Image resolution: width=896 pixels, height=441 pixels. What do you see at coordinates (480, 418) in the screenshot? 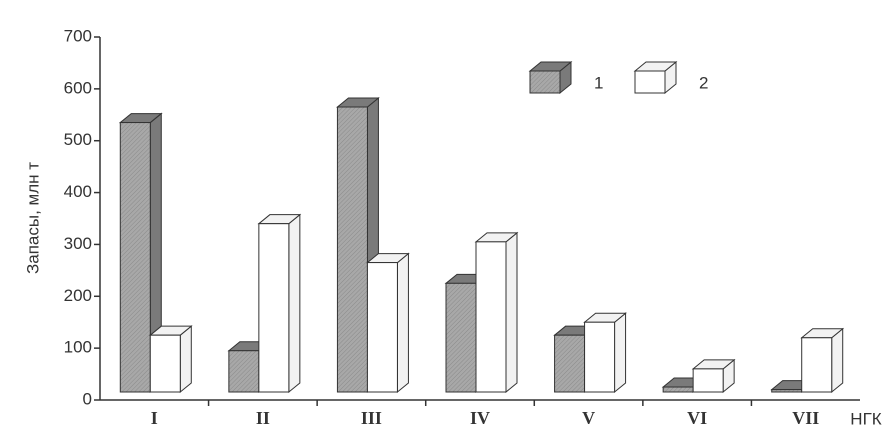
I see `x-tick-label: IV` at bounding box center [480, 418].